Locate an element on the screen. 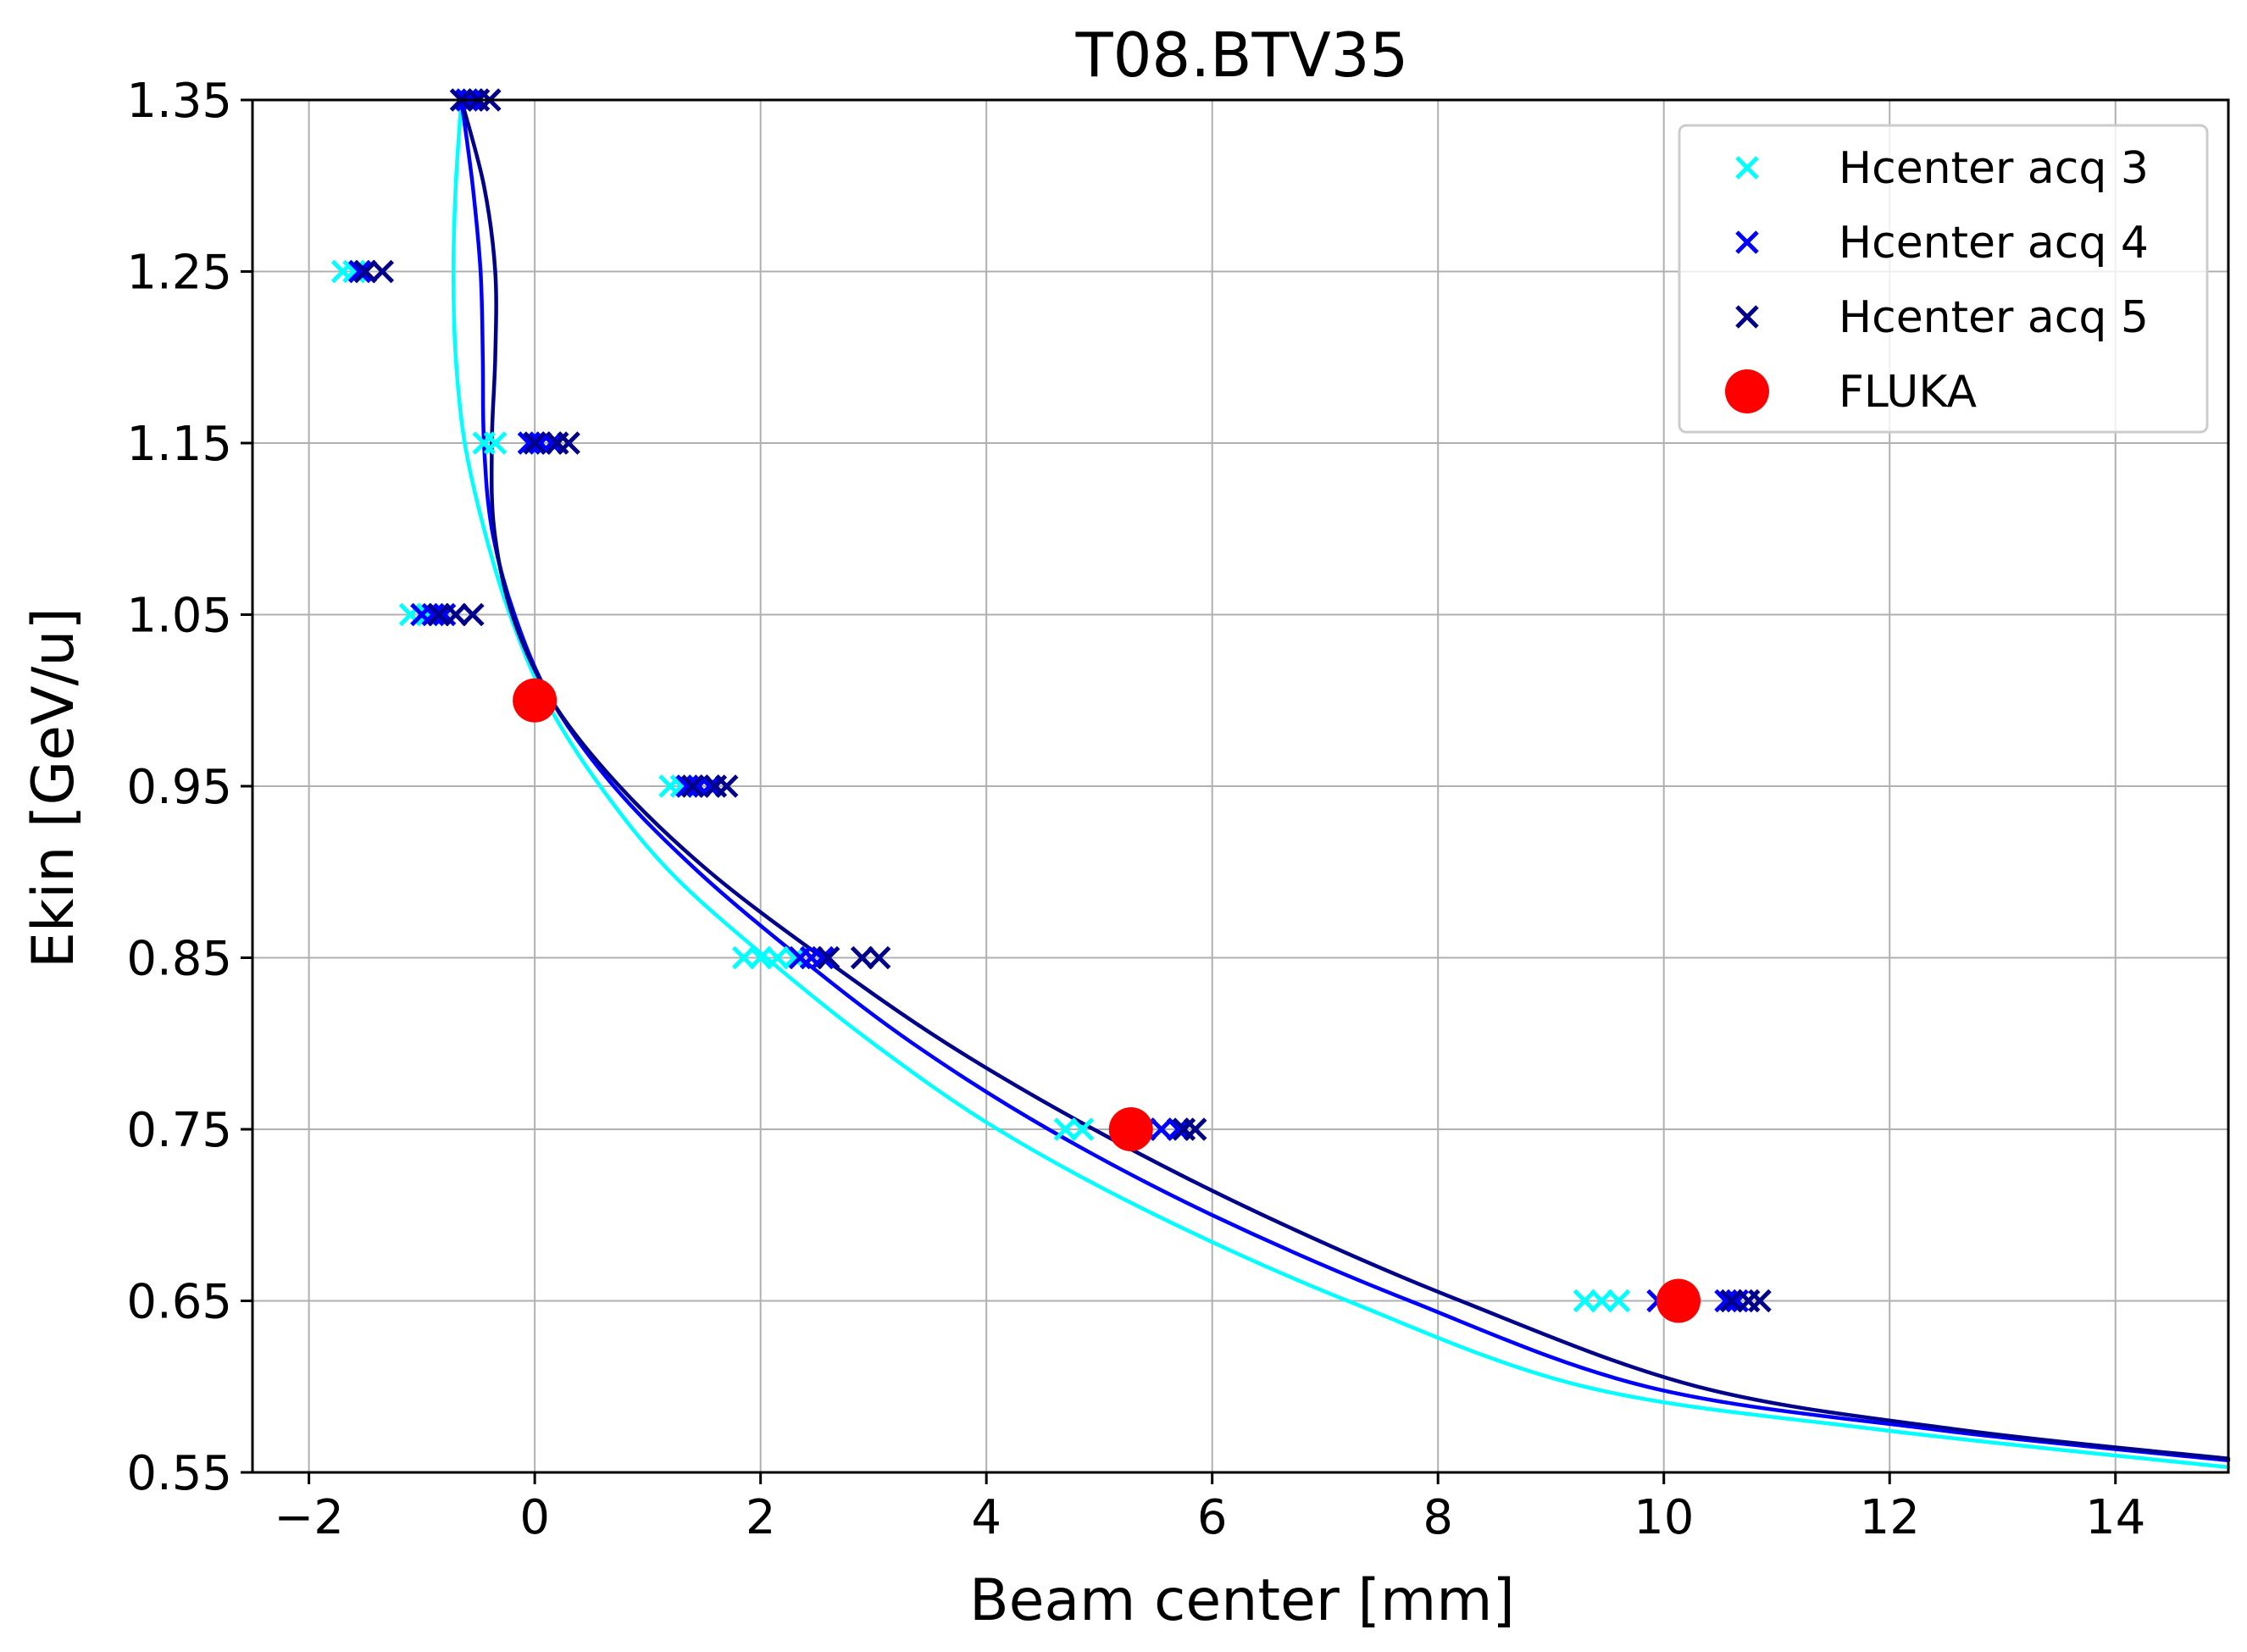  y-tick-label: 0.95 is located at coordinates (179, 787).